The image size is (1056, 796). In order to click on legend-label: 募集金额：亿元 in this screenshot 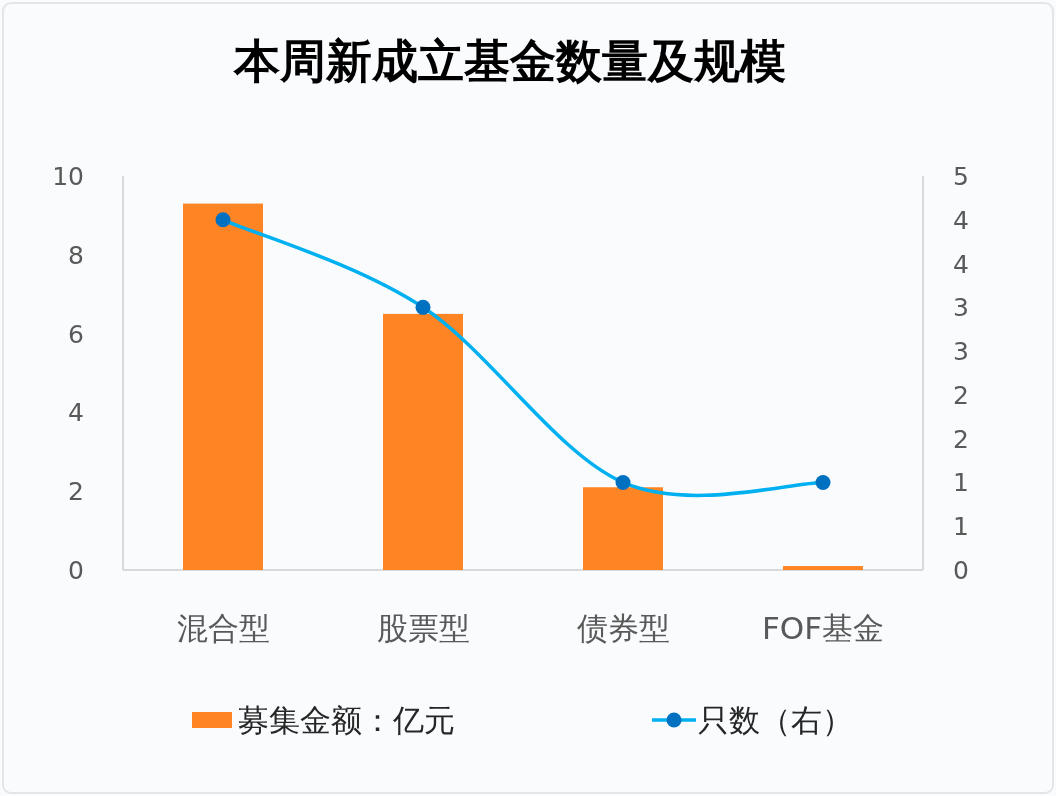, I will do `click(346, 720)`.